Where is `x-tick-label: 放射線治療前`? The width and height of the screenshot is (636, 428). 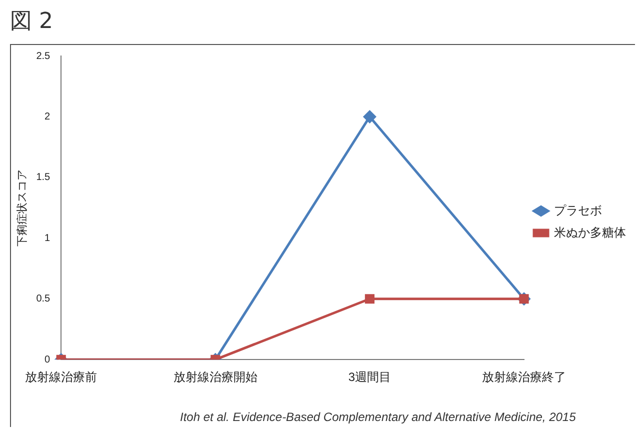 x-tick-label: 放射線治療前 is located at coordinates (61, 377).